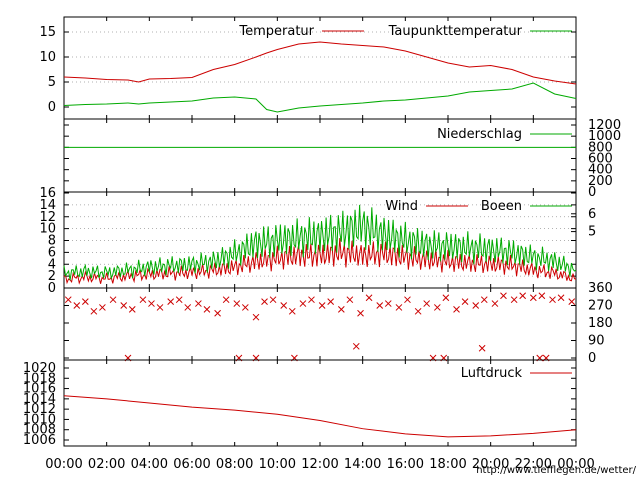  I want to click on y-tick-label: 800, so click(600, 147).